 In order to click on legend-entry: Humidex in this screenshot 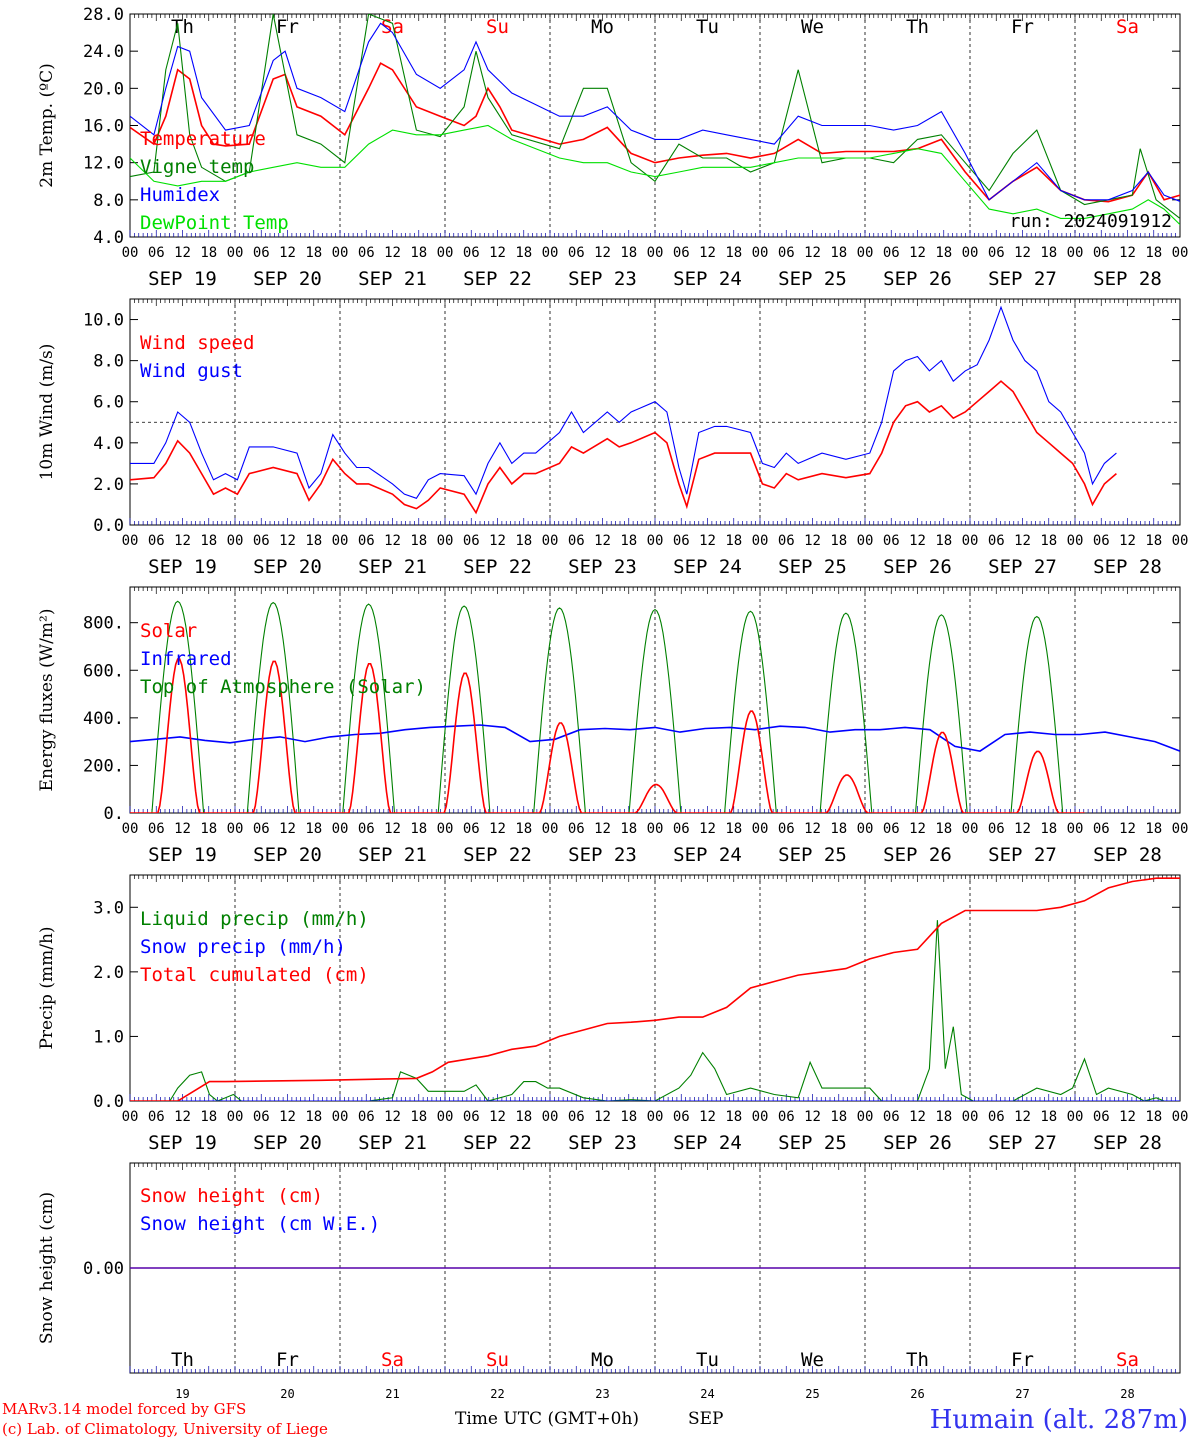, I will do `click(180, 195)`.